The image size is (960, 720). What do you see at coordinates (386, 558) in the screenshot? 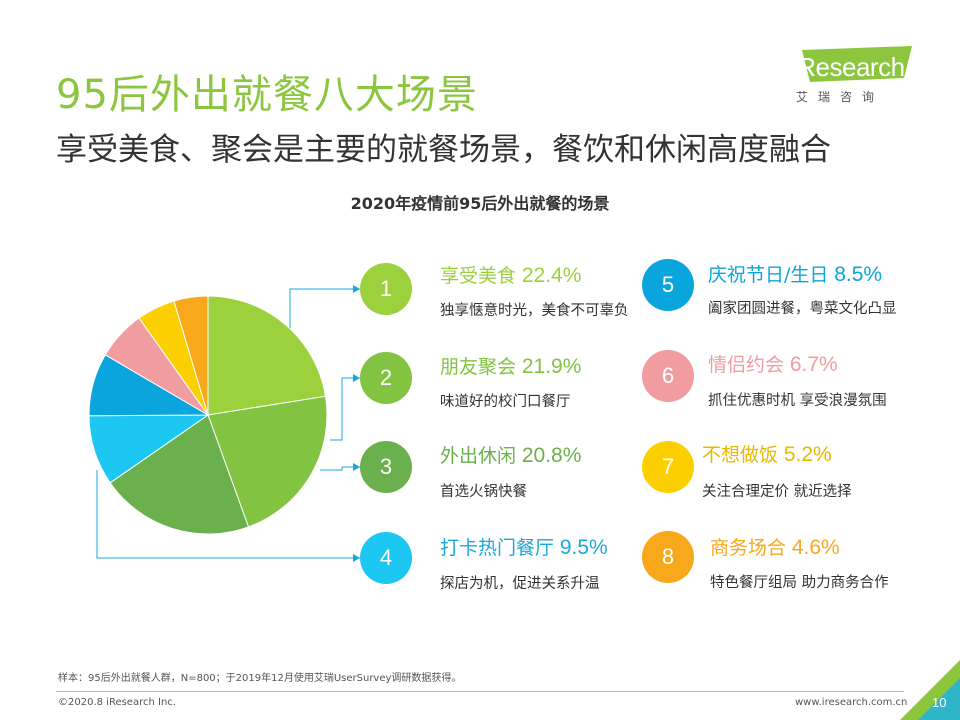
I see `legend-number-4: 4` at bounding box center [386, 558].